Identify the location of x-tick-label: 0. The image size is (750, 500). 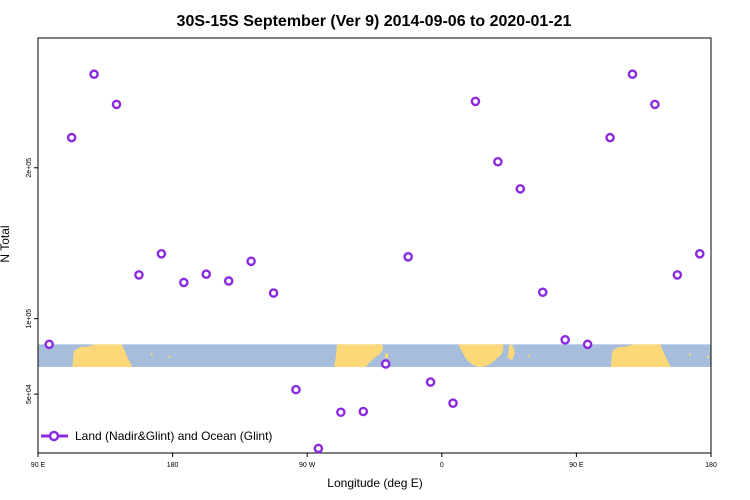
(442, 465).